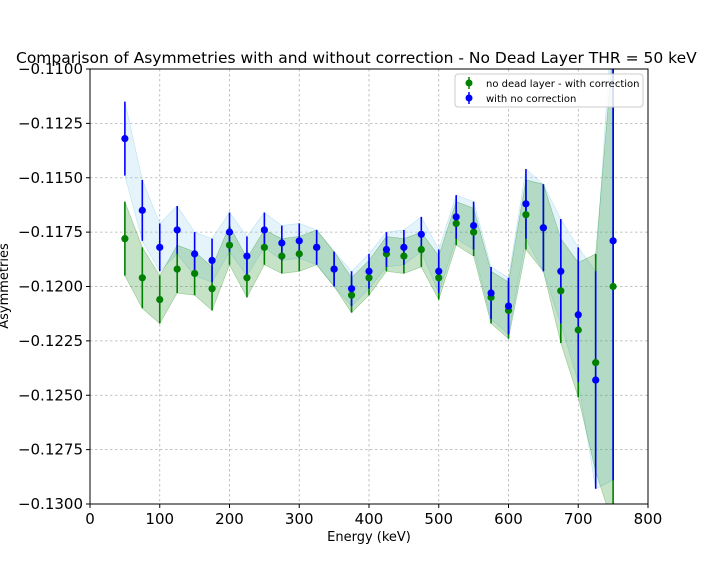  Describe the element at coordinates (50, 287) in the screenshot. I see `y-tick-label: −0.1200` at that location.